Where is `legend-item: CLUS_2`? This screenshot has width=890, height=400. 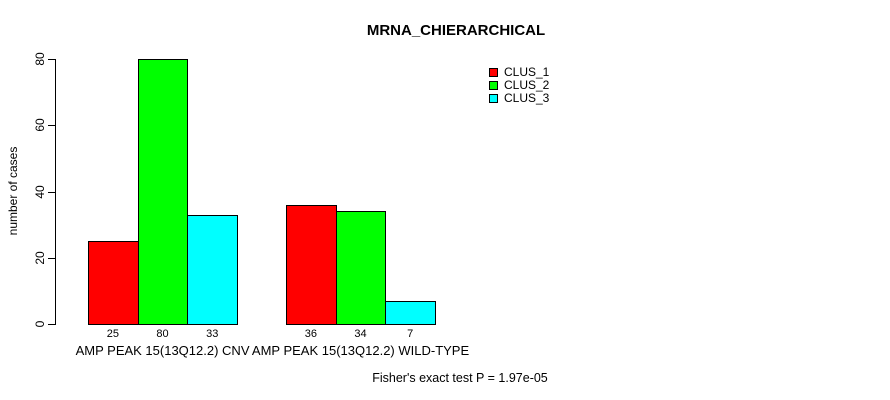
legend-item: CLUS_2 is located at coordinates (519, 85).